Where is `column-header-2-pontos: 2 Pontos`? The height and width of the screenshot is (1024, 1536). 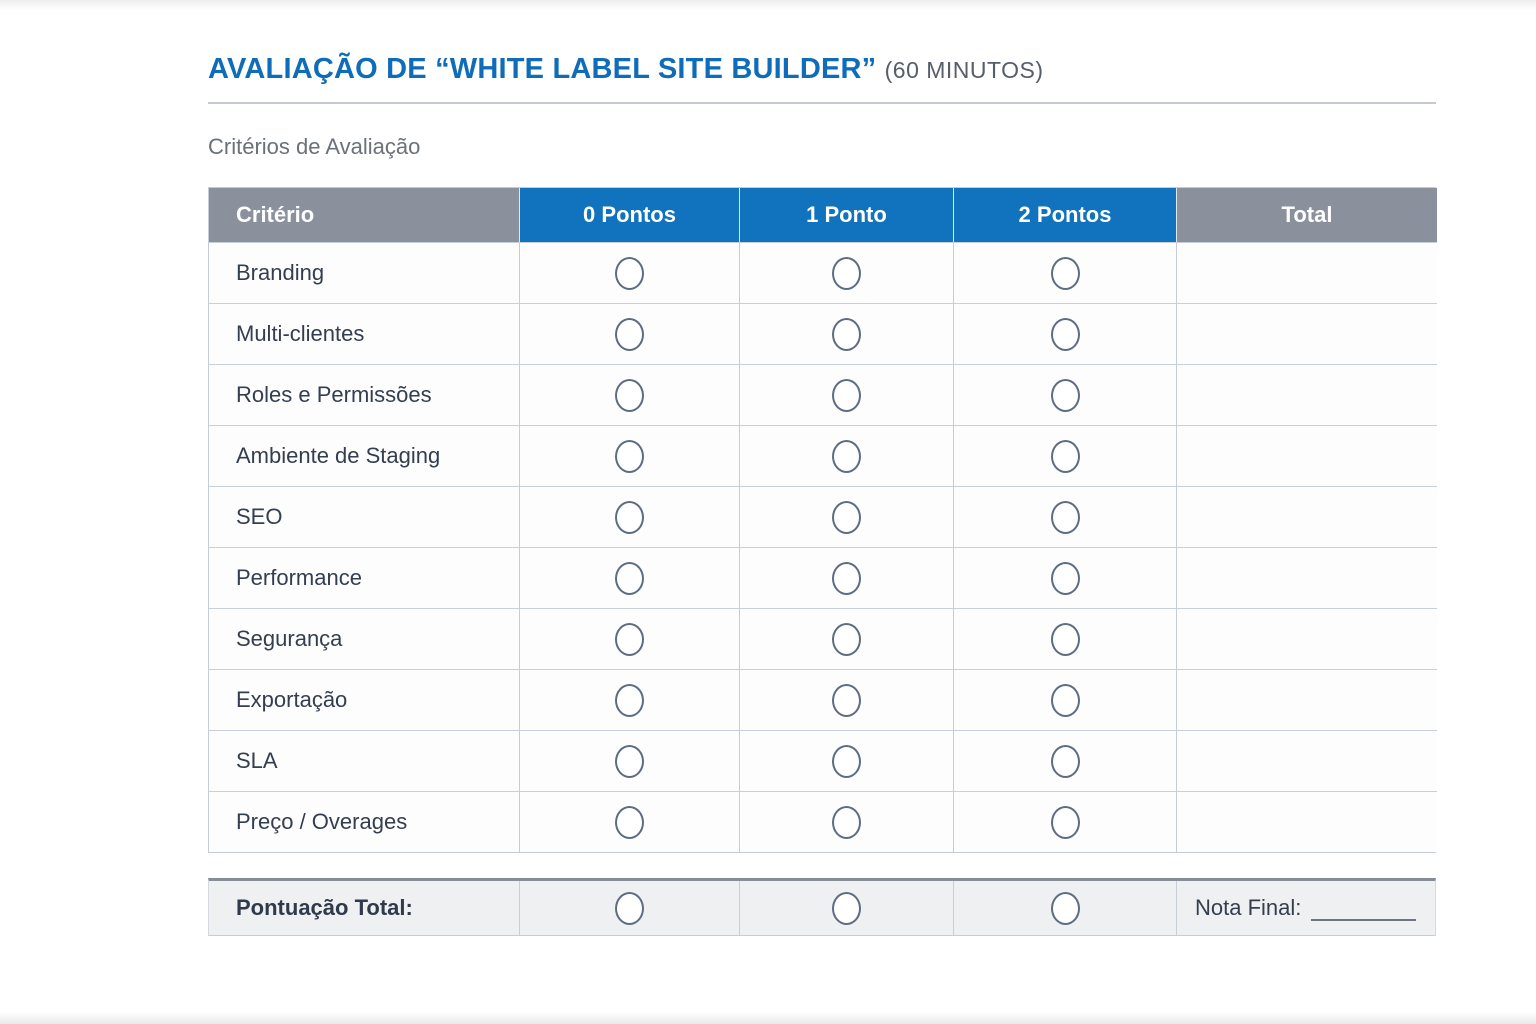 column-header-2-pontos: 2 Pontos is located at coordinates (1065, 215).